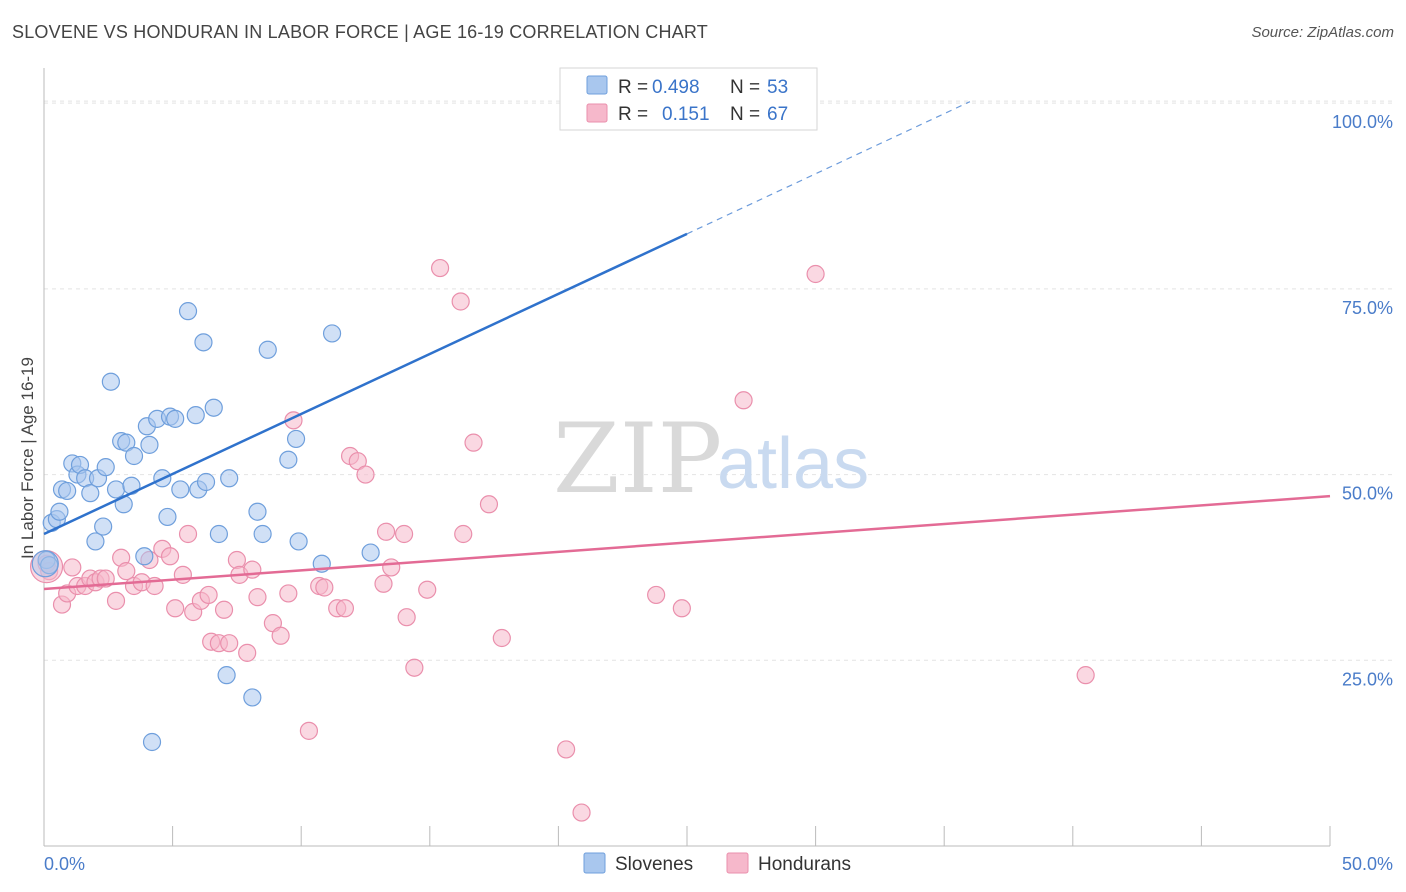  Describe the element at coordinates (594, 863) in the screenshot. I see `bottom-legend-swatch-slovenes` at that location.